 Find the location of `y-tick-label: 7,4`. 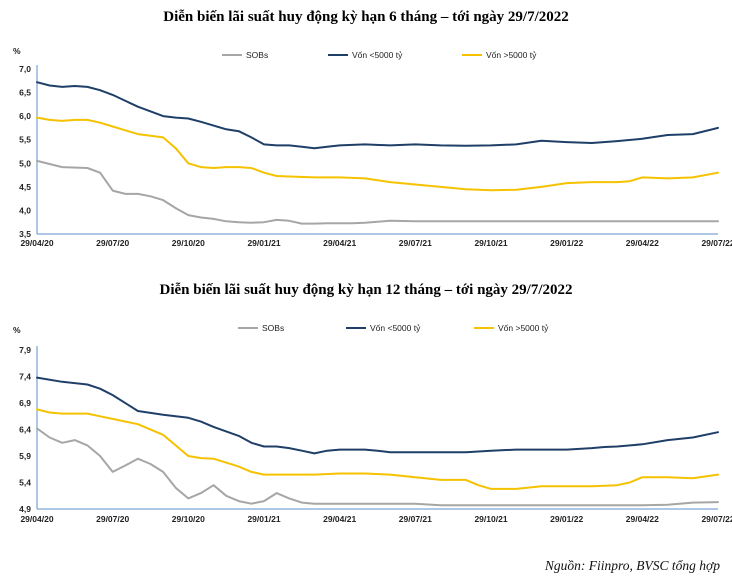

y-tick-label: 7,4 is located at coordinates (25, 377).